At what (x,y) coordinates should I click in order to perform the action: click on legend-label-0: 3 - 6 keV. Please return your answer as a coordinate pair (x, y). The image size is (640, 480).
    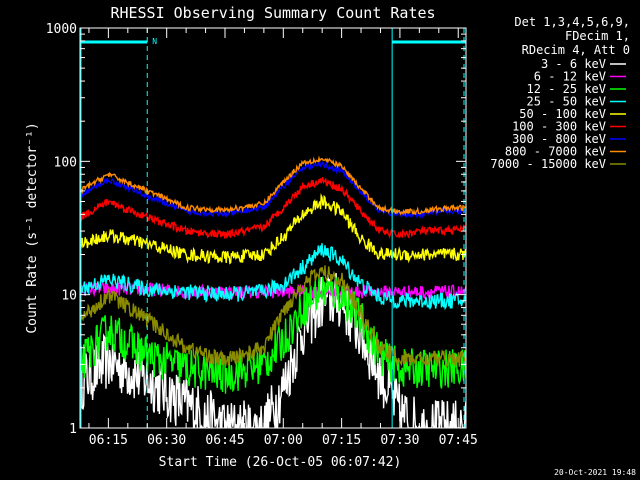
    Looking at the image, I should click on (573, 64).